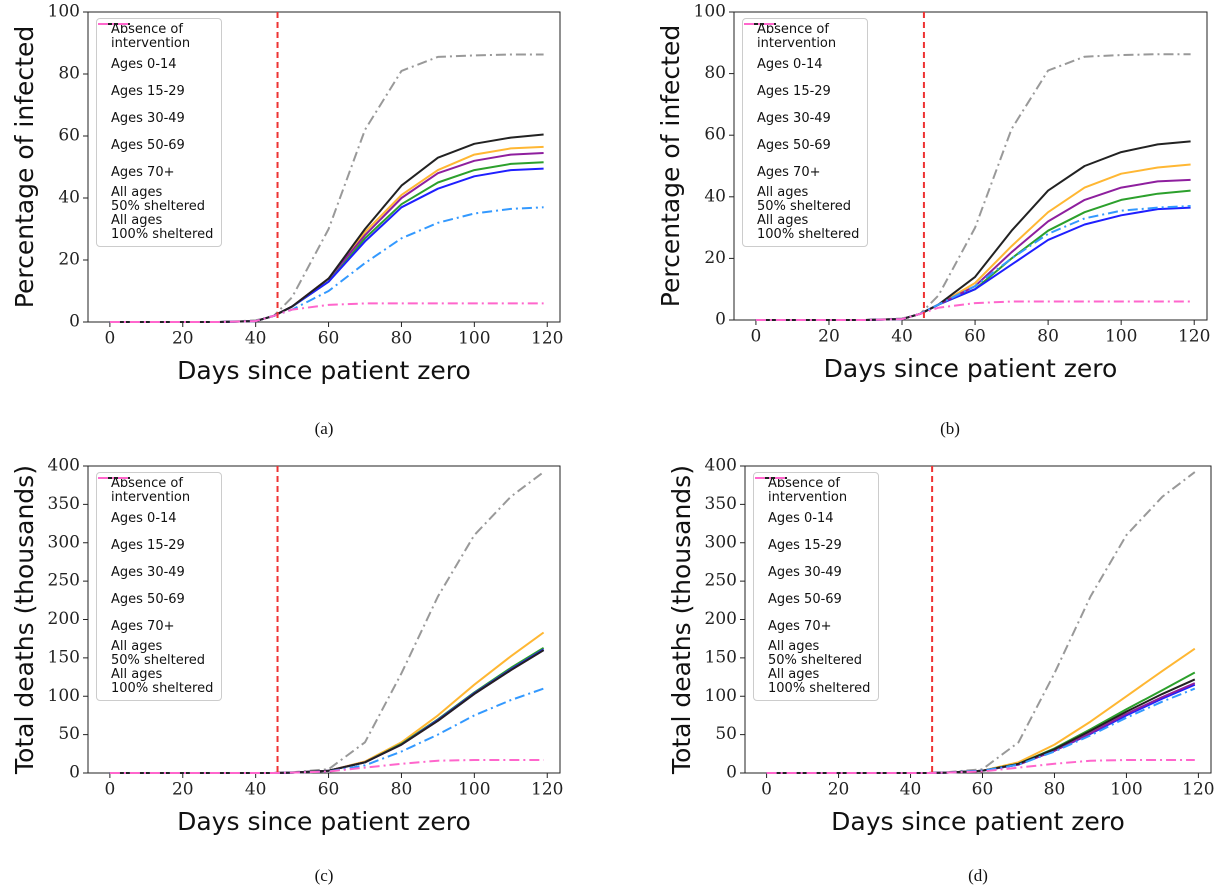 The height and width of the screenshot is (888, 1224). What do you see at coordinates (69, 136) in the screenshot?
I see `y-tick-label: 60` at bounding box center [69, 136].